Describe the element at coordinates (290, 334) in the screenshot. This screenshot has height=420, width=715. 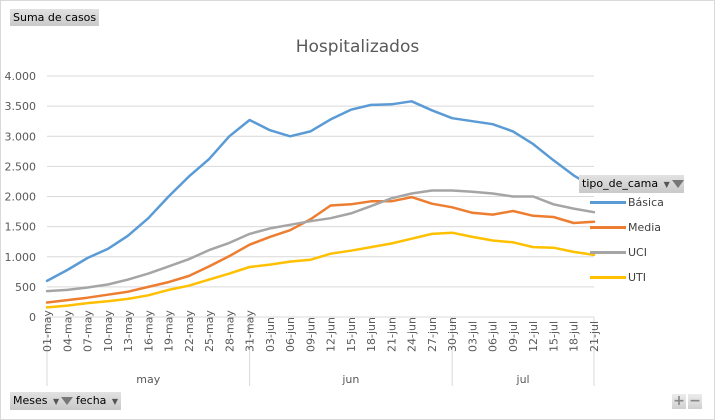
I see `x-tick-label: 06-jun` at that location.